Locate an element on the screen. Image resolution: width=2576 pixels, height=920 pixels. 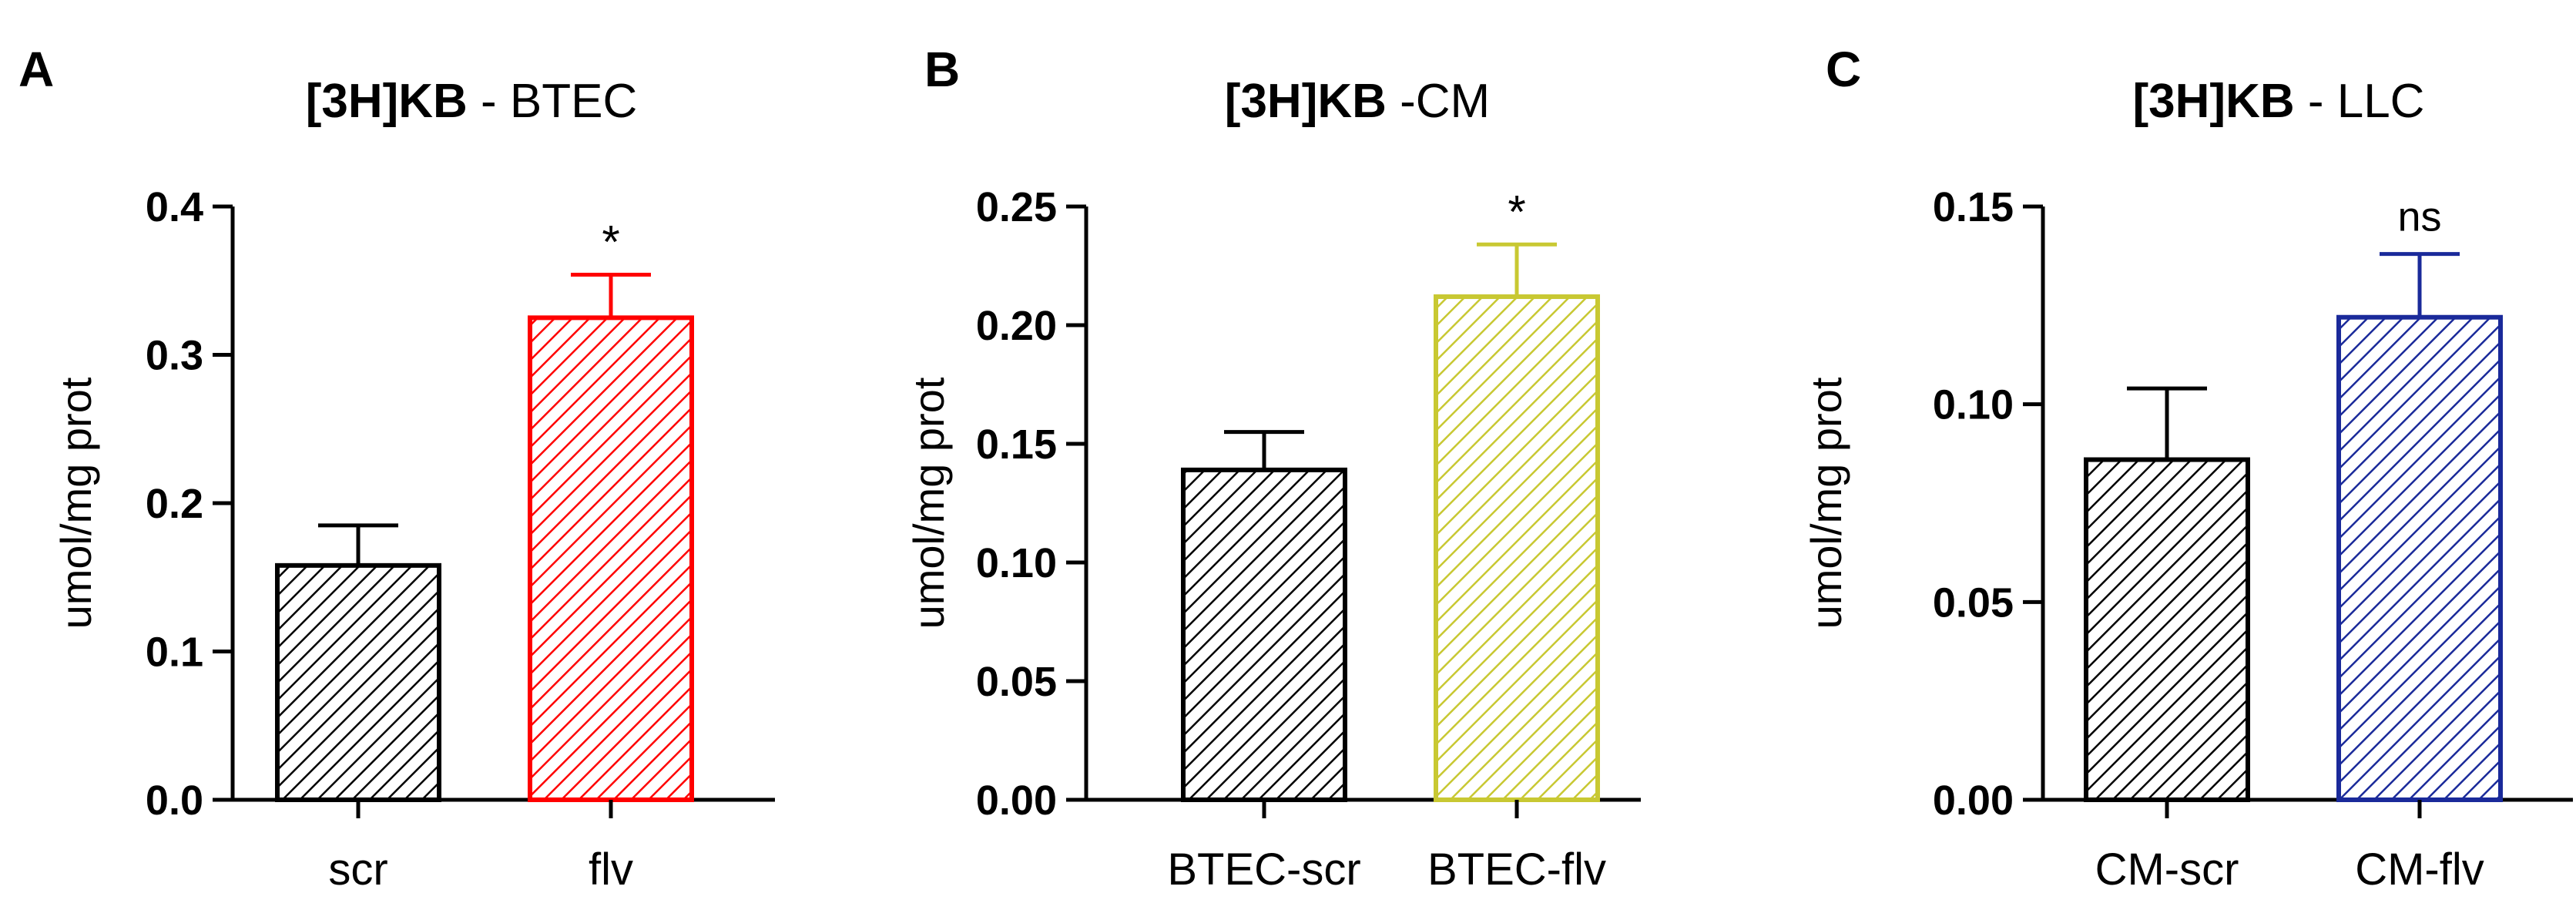
y-tick-label: 0.1 is located at coordinates (174, 653).